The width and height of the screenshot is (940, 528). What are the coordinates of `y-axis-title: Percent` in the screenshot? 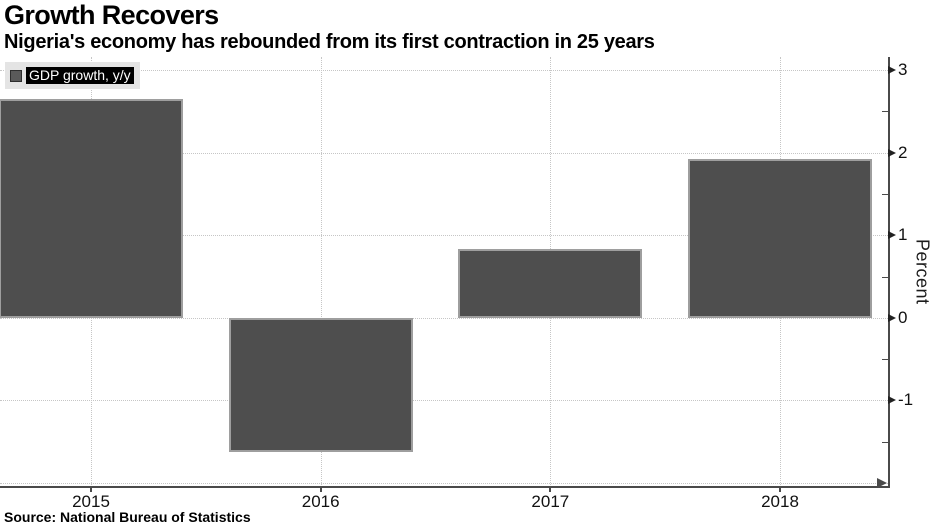 It's located at (922, 272).